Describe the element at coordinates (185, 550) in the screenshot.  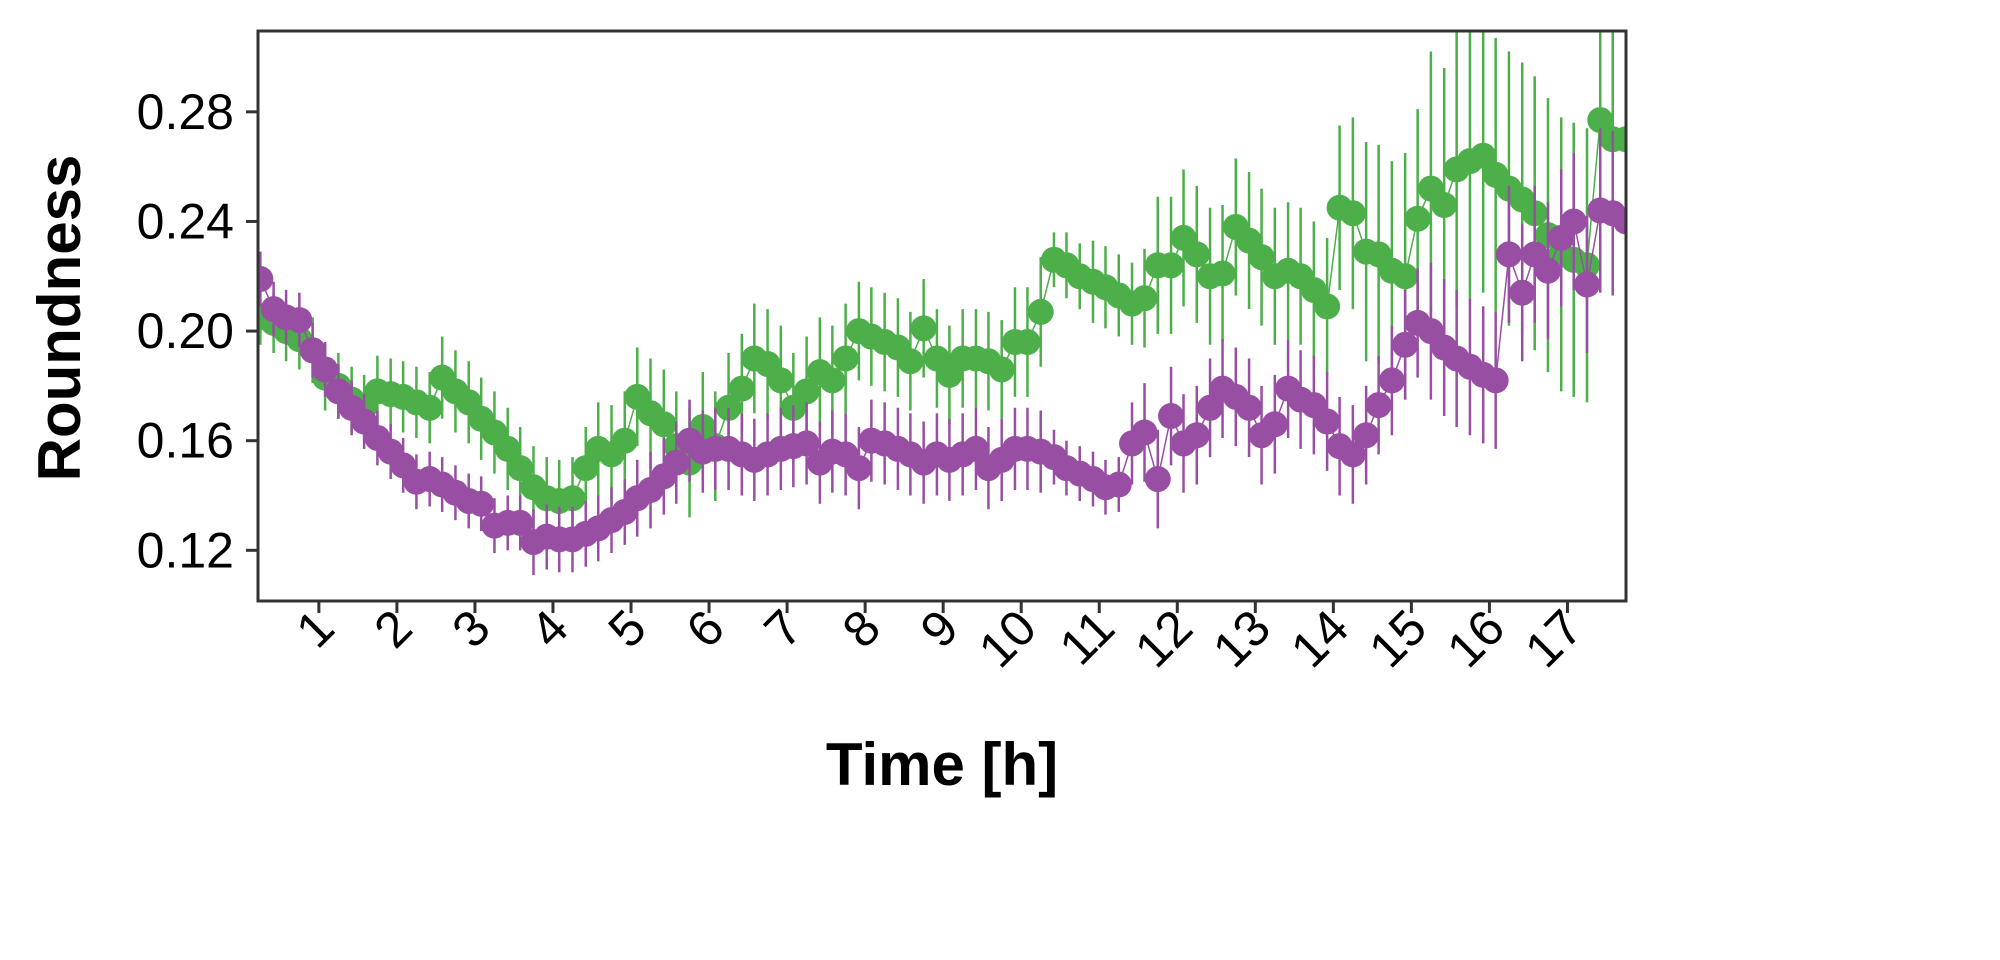
I see `y-tick-label: 0.12` at that location.